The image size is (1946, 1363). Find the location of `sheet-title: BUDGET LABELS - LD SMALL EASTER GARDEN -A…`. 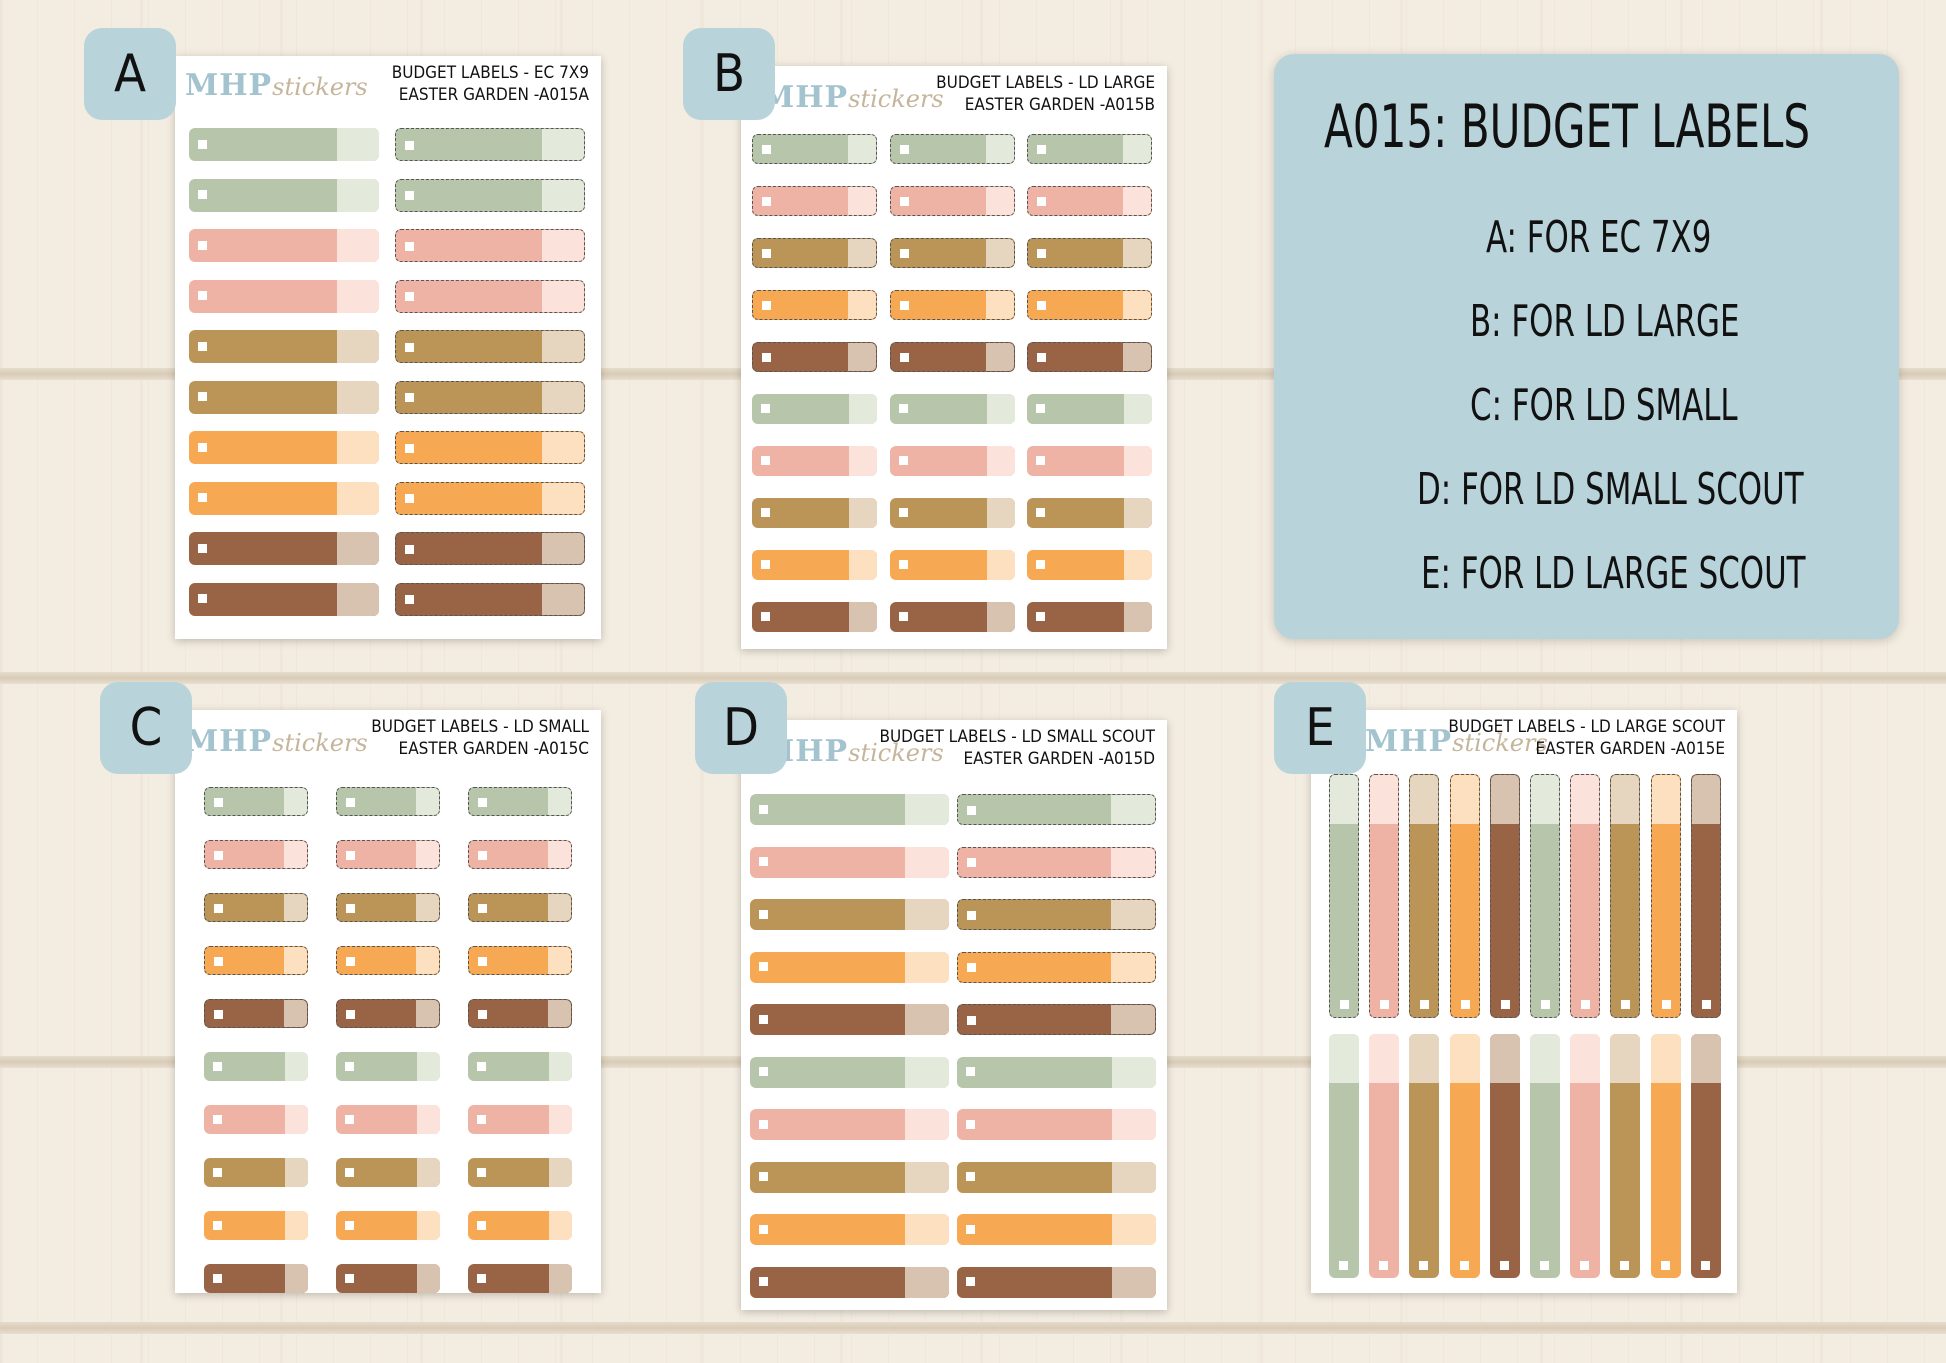

sheet-title: BUDGET LABELS - LD SMALL EASTER GARDEN -A… is located at coordinates (480, 738).